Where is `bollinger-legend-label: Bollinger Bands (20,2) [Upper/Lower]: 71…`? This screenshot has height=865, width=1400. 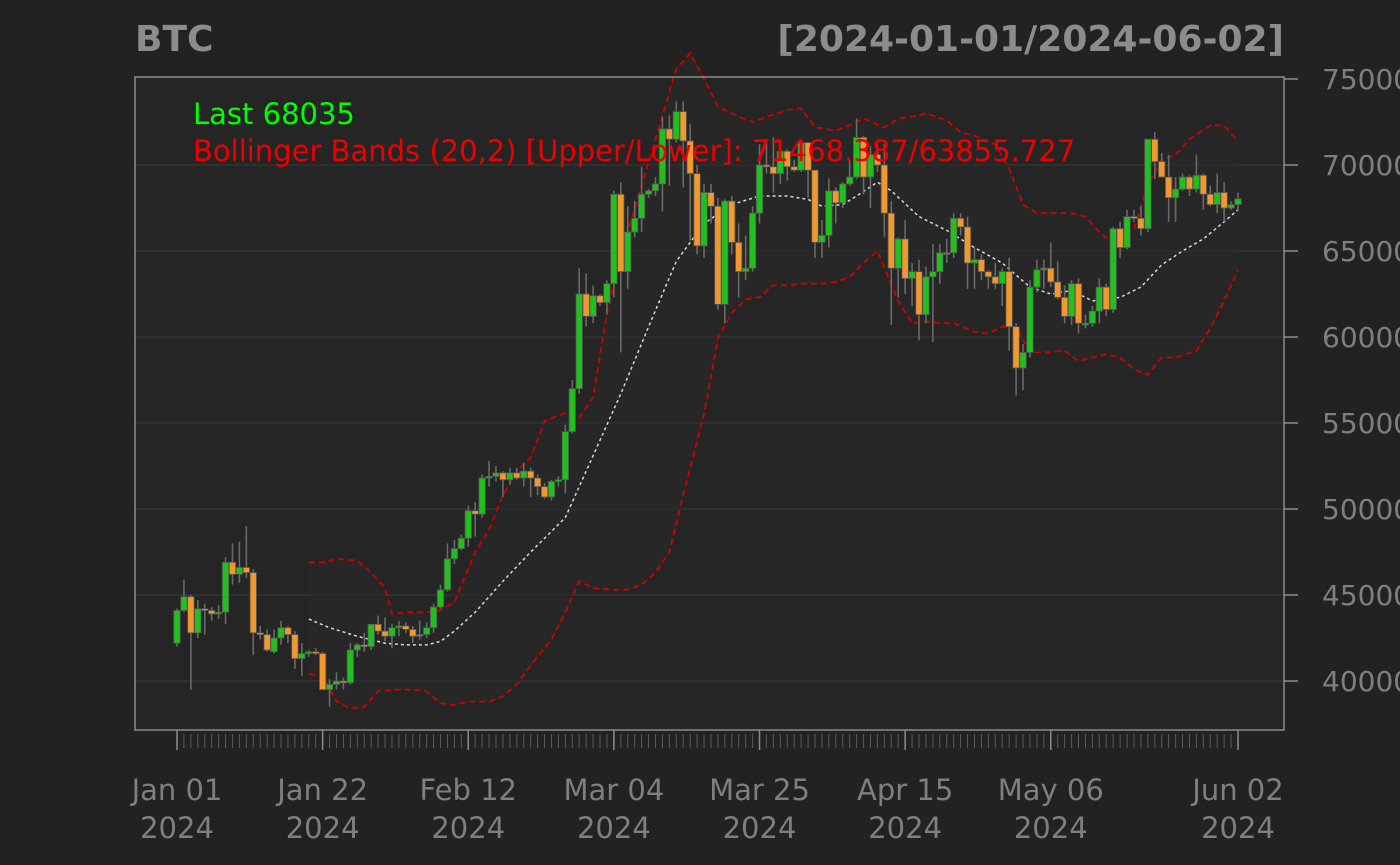 bollinger-legend-label: Bollinger Bands (20,2) [Upper/Lower]: 71… is located at coordinates (634, 151).